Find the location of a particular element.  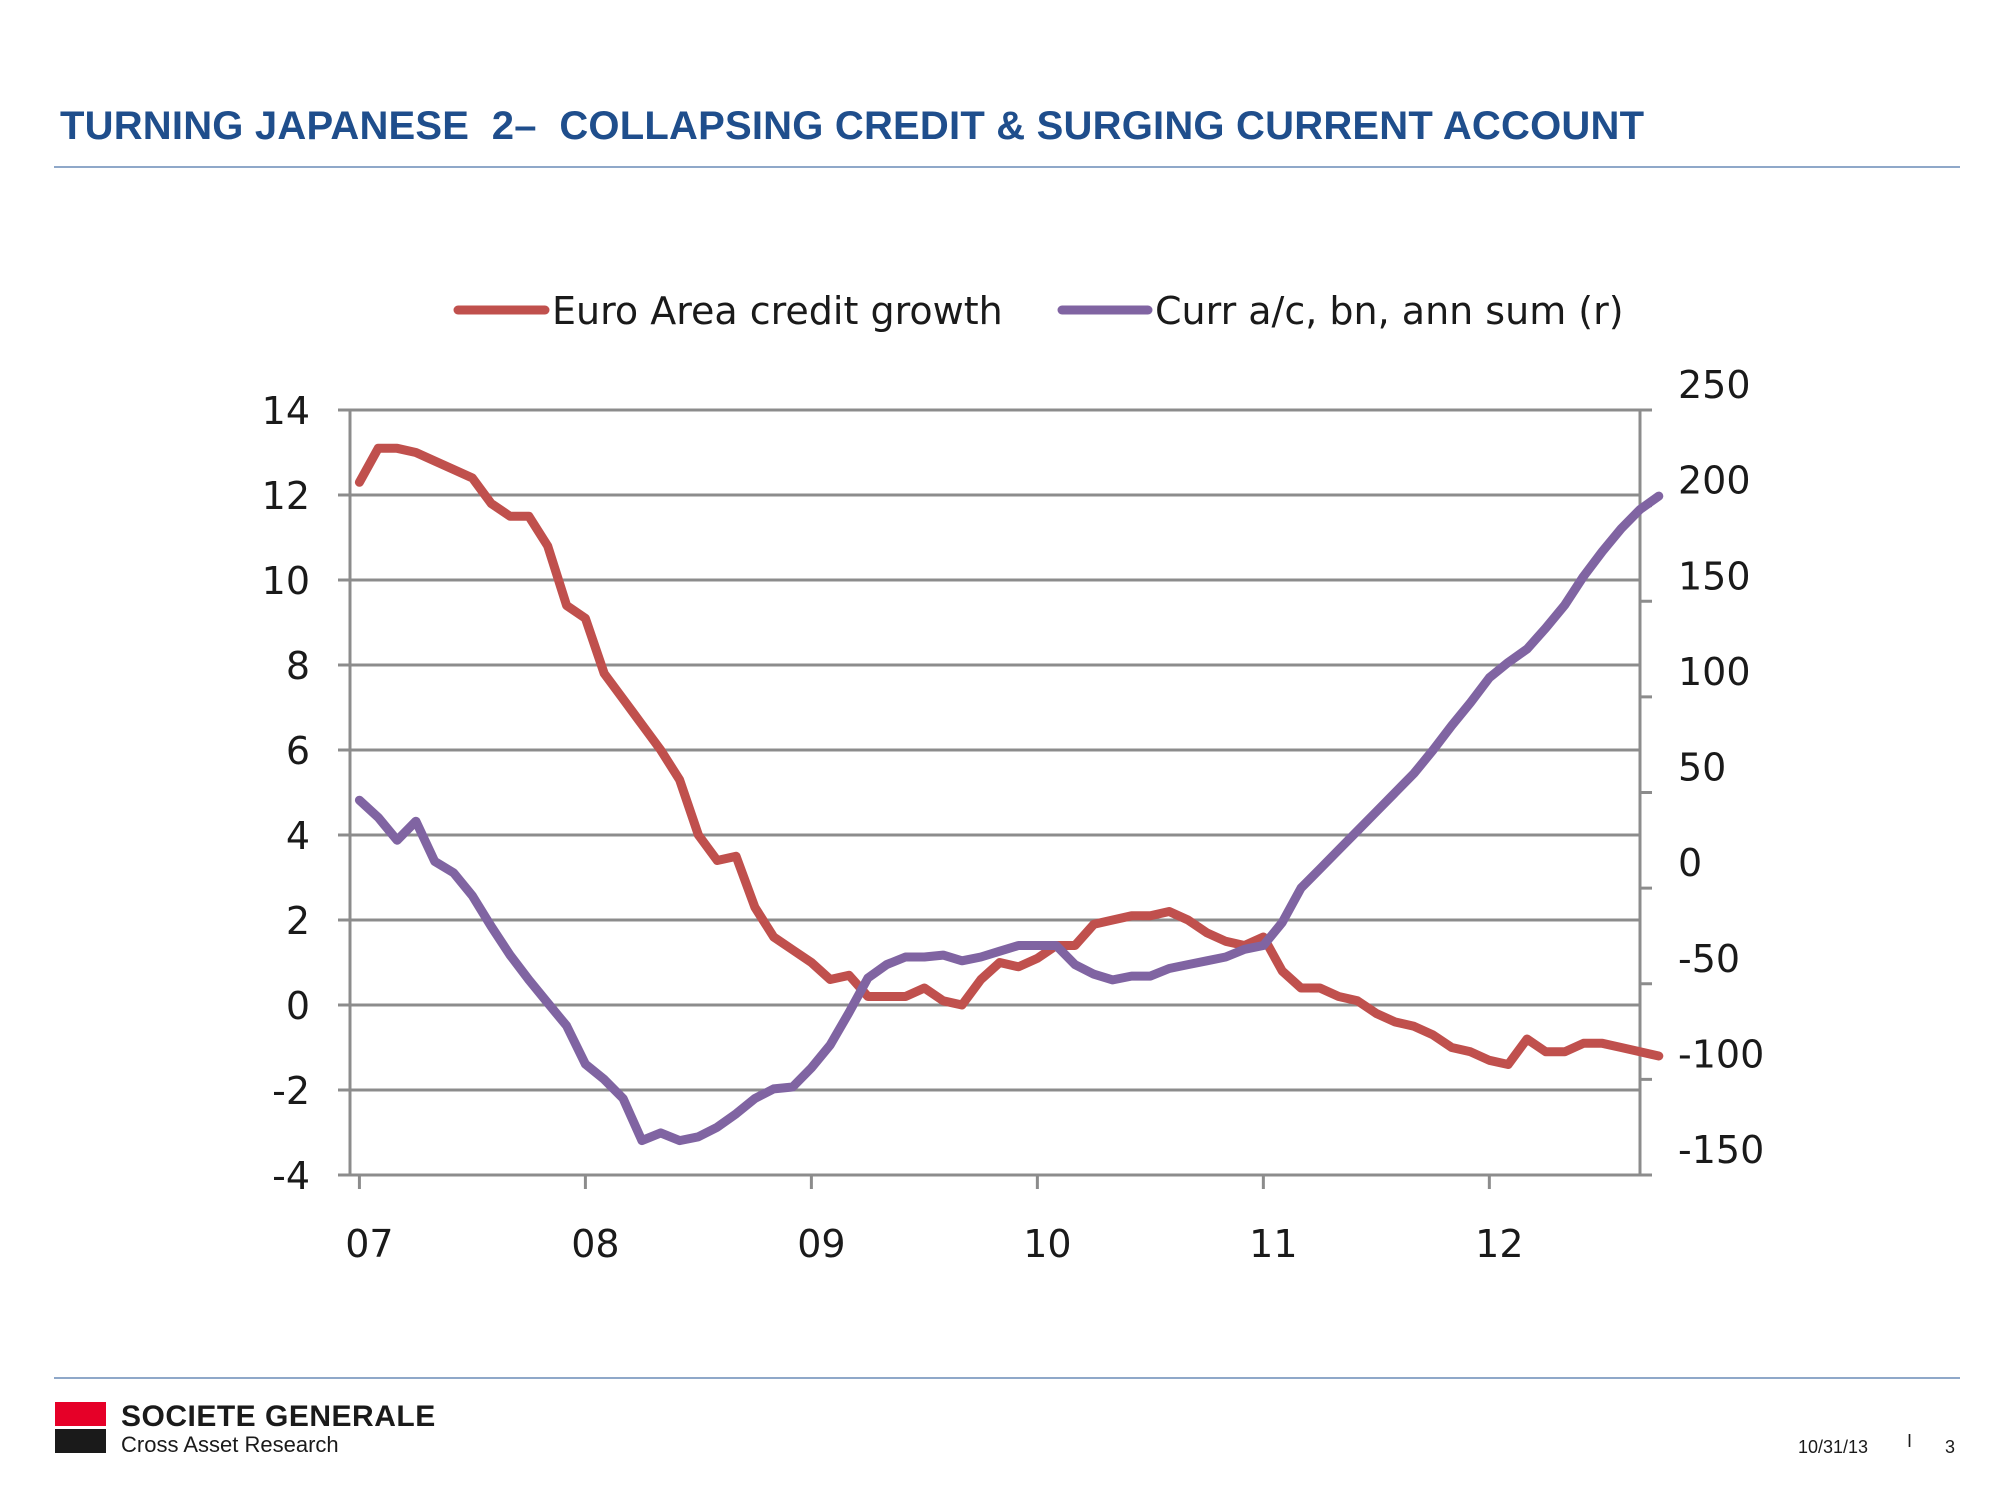

legend-label: Euro Area credit growth is located at coordinates (777, 311).